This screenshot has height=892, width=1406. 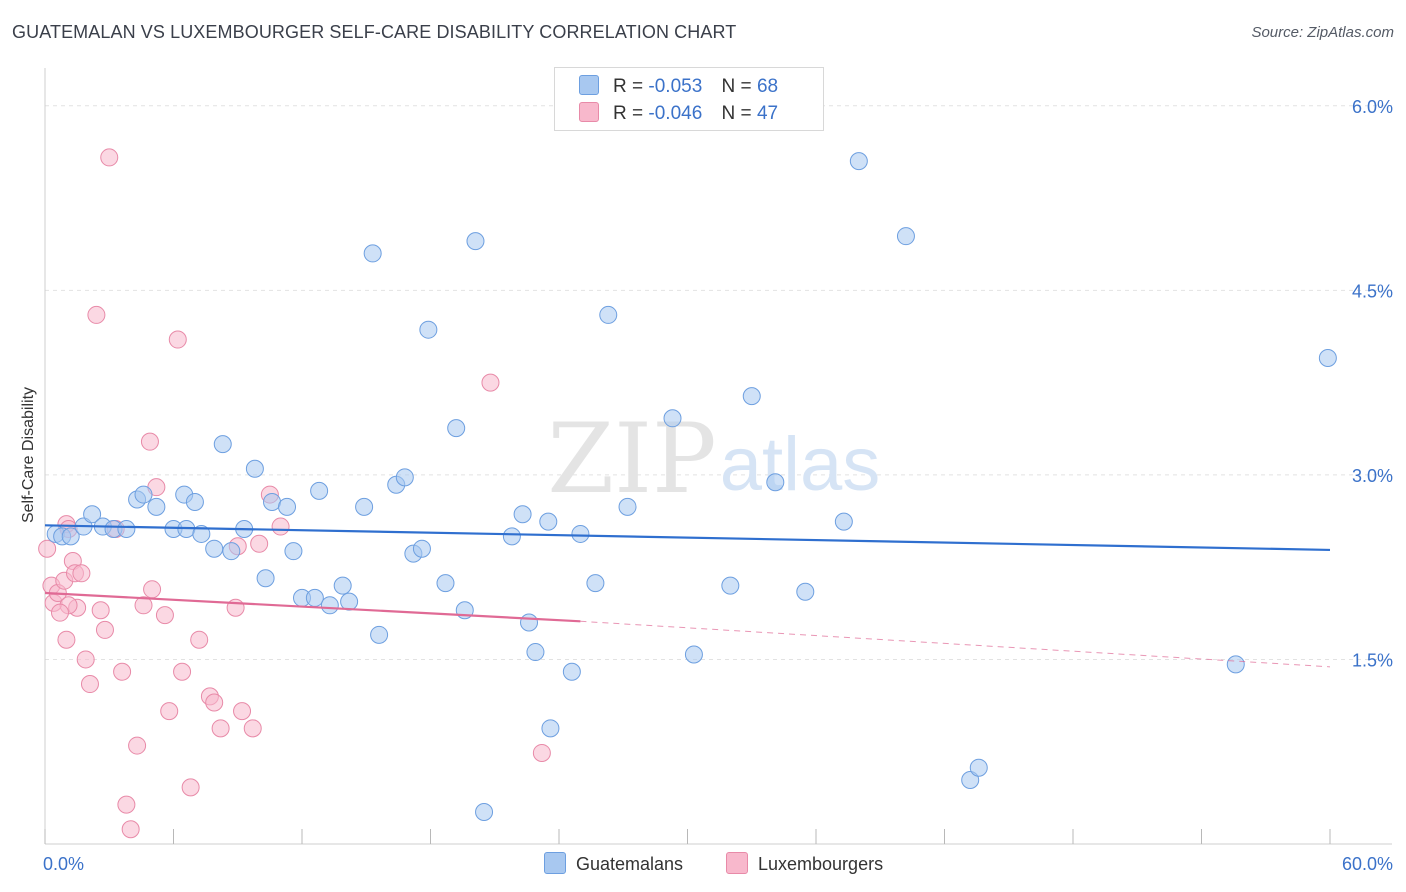 I want to click on guatemalans-trend-line, so click(x=687, y=538).